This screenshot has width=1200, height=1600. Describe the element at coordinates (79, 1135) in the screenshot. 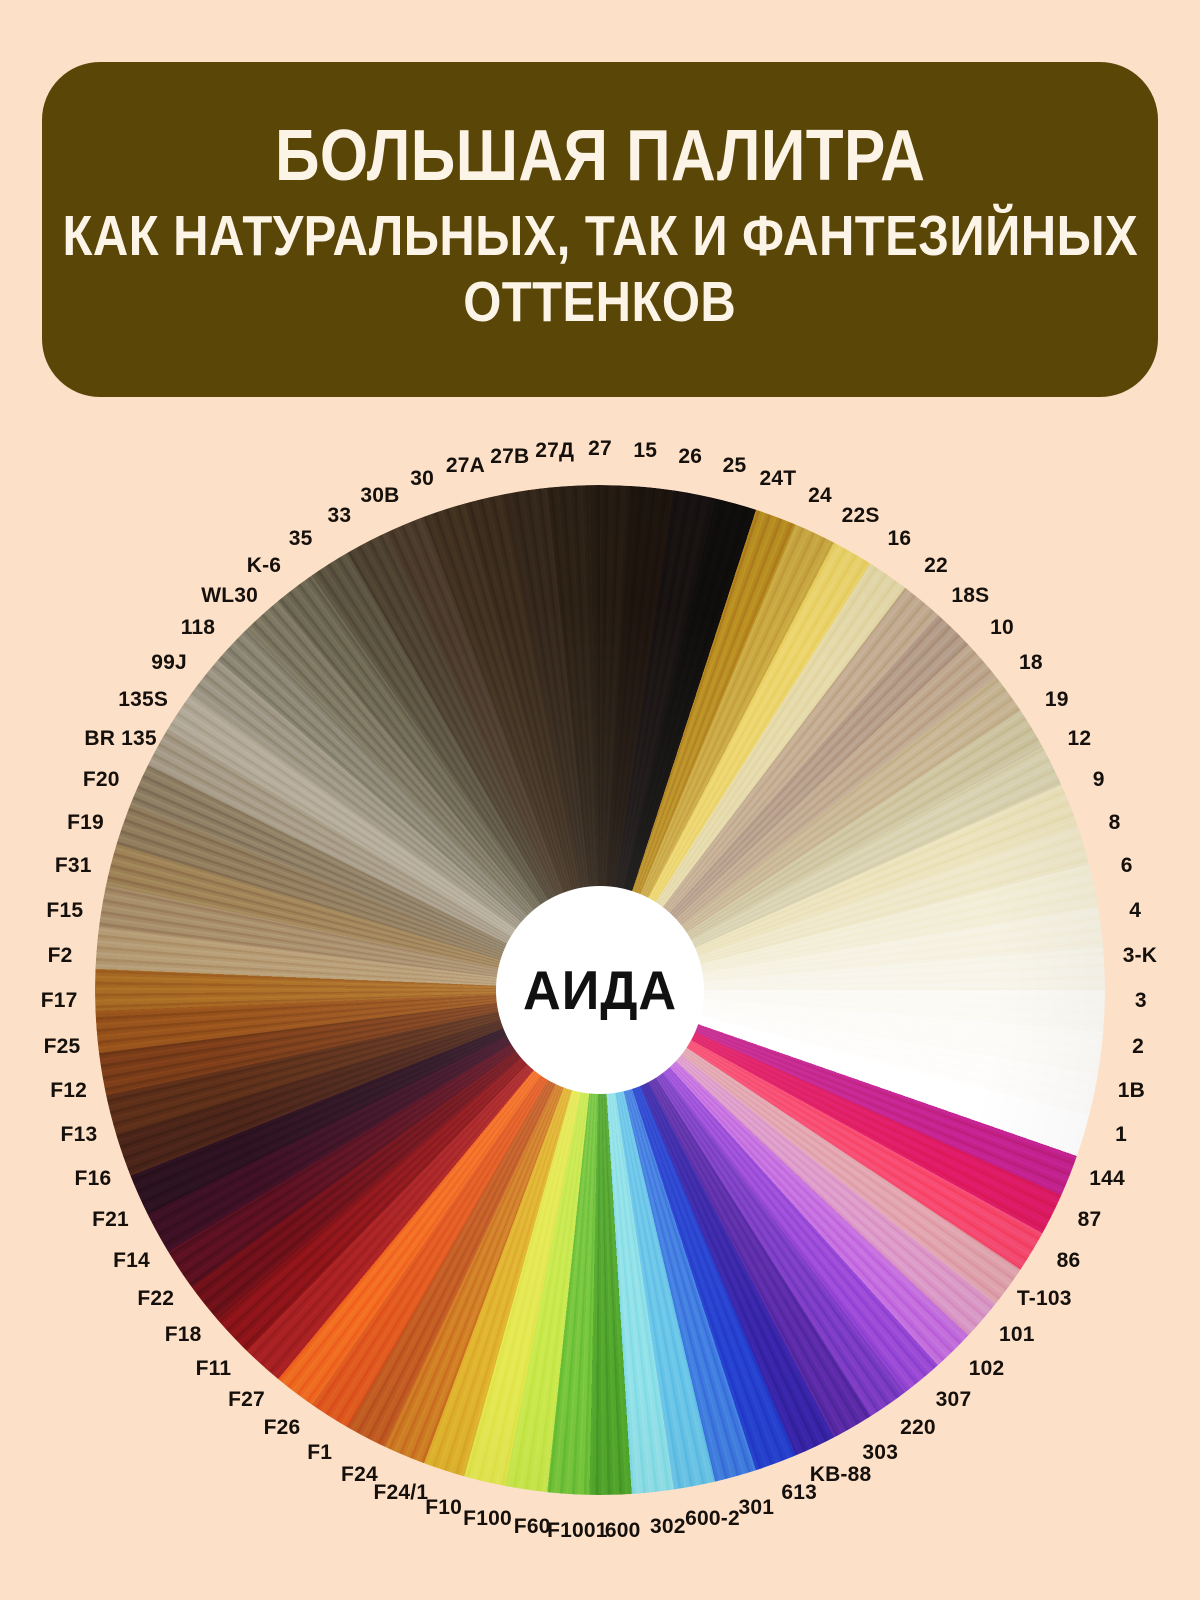

I see `swatch-label: F13` at that location.